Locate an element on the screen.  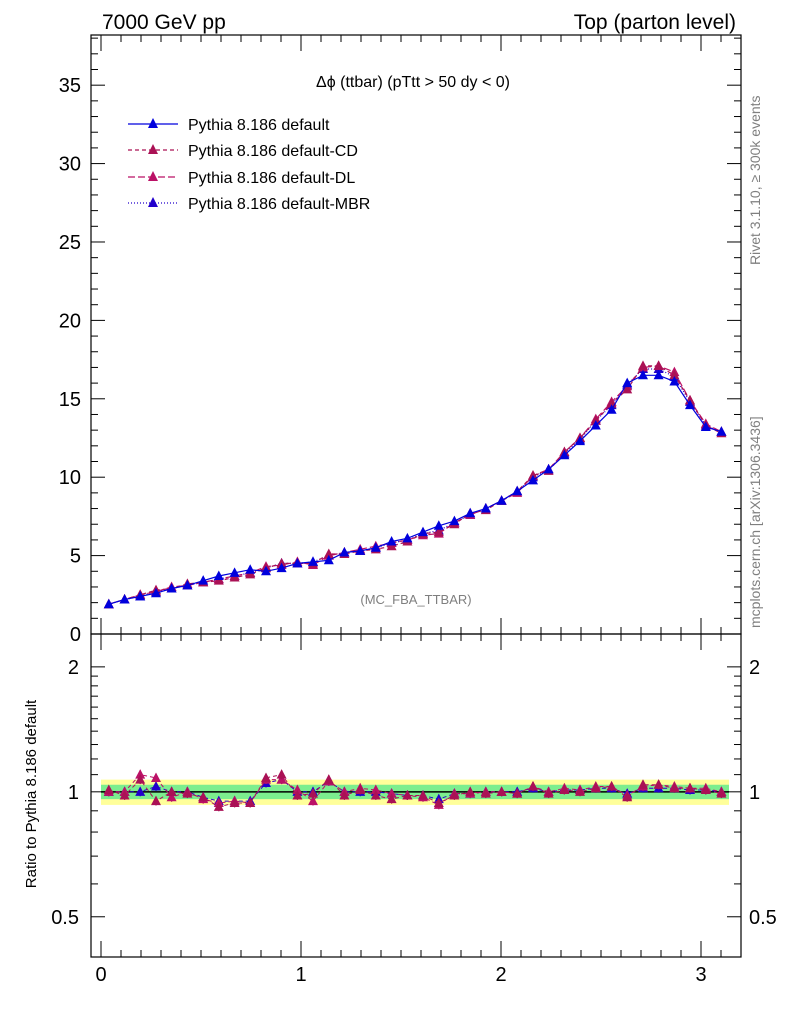
ratio-ytick-label-left: 0.5 is located at coordinates (65, 918).